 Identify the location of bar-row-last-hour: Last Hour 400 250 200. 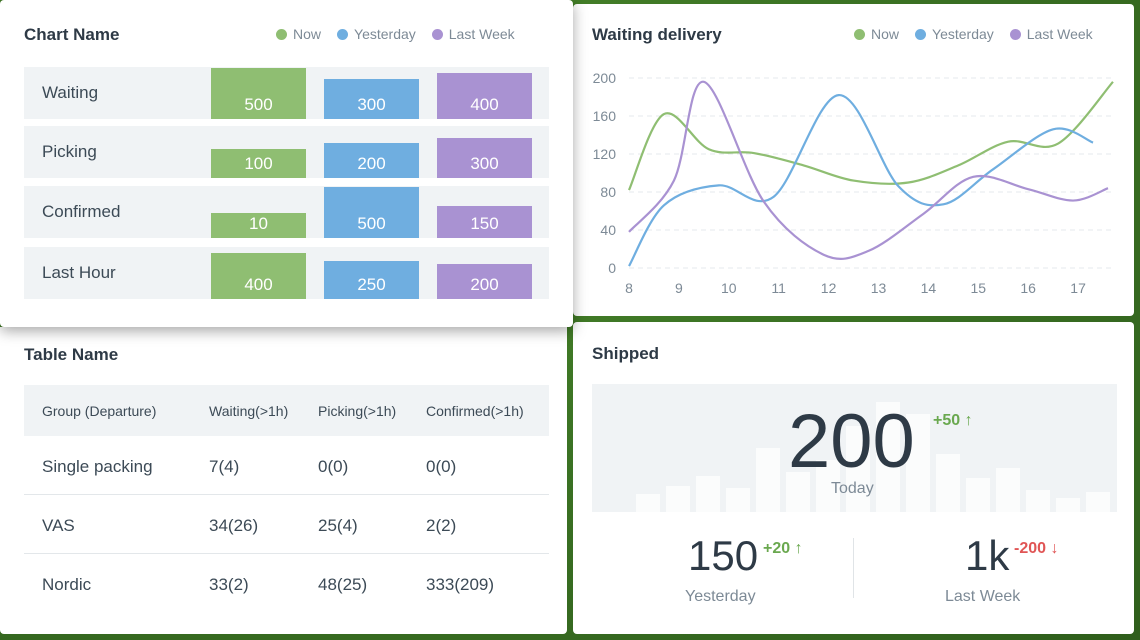
(286, 273).